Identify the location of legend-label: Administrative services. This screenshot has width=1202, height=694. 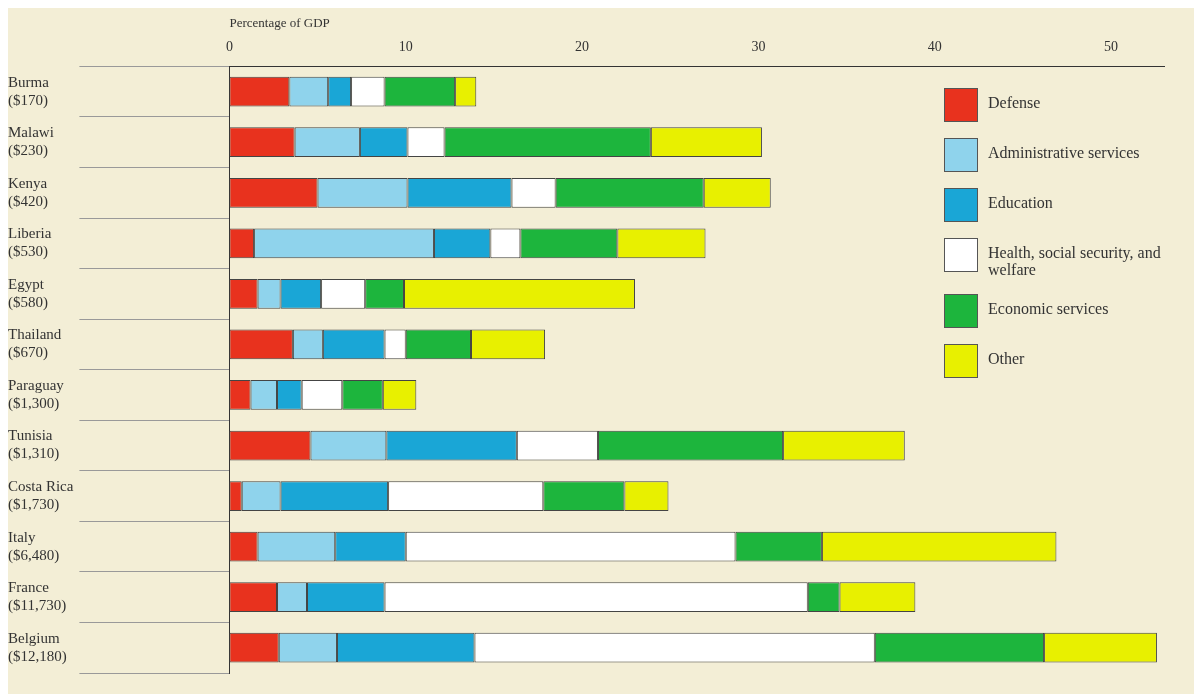
(1064, 152).